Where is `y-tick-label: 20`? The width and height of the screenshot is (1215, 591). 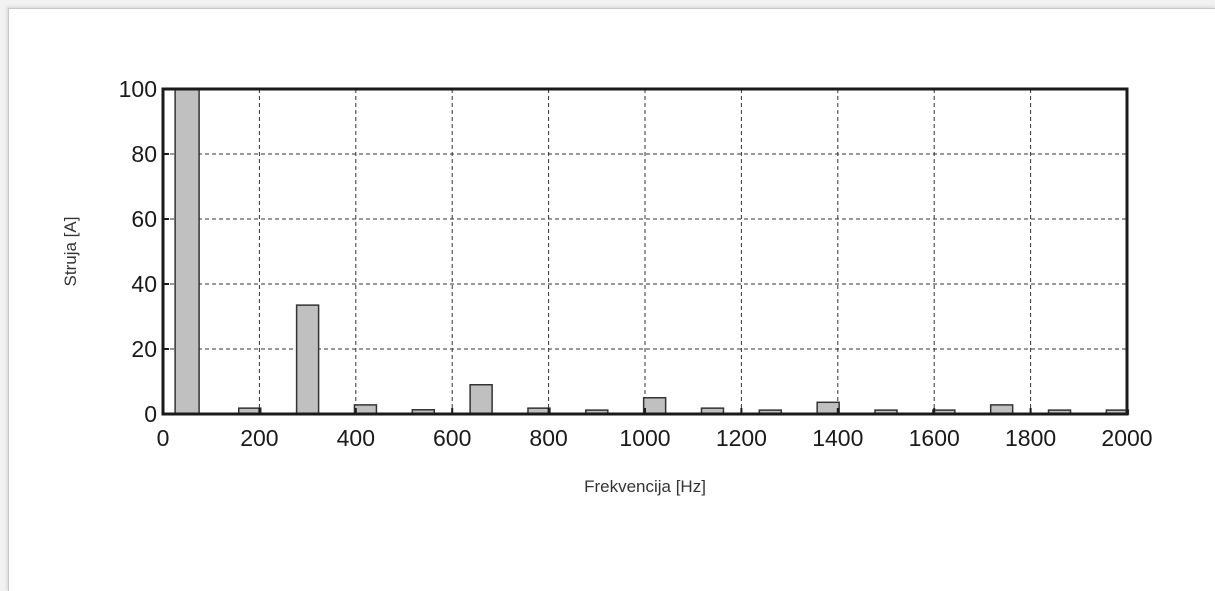 y-tick-label: 20 is located at coordinates (144, 349).